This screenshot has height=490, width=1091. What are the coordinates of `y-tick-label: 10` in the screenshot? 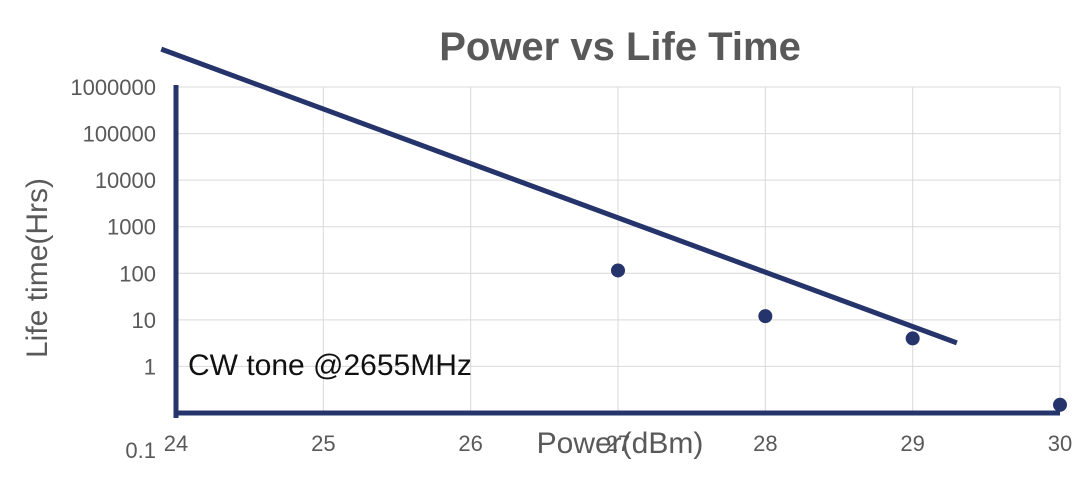 It's located at (144, 320).